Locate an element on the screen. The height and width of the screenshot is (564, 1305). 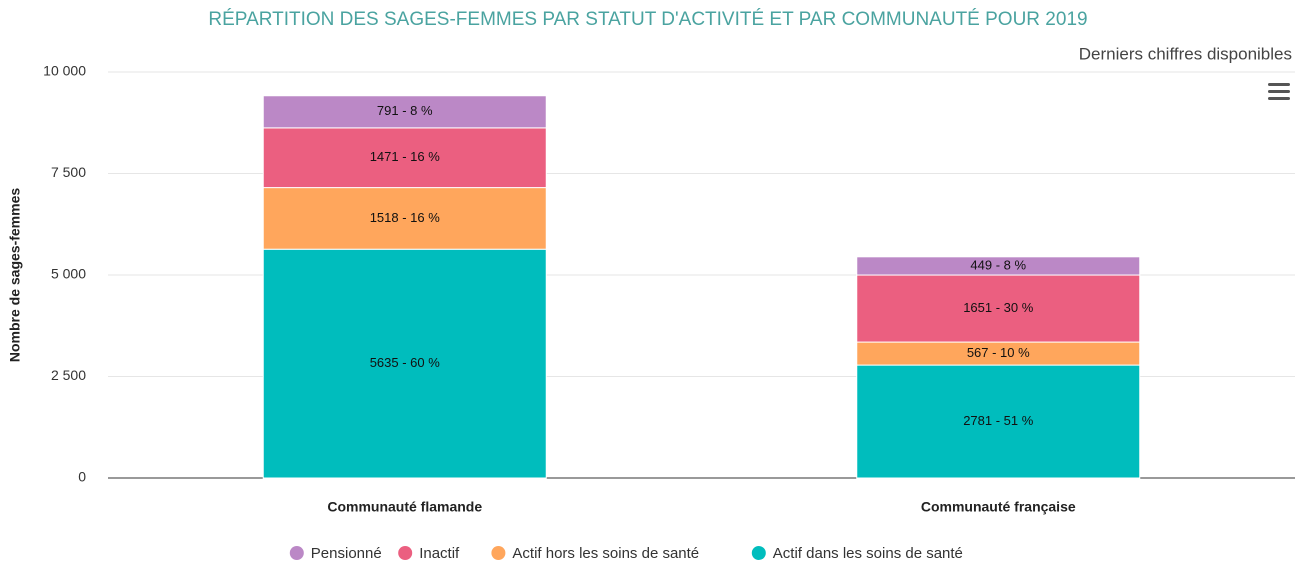
y-tick-label: 7 500 is located at coordinates (68, 172).